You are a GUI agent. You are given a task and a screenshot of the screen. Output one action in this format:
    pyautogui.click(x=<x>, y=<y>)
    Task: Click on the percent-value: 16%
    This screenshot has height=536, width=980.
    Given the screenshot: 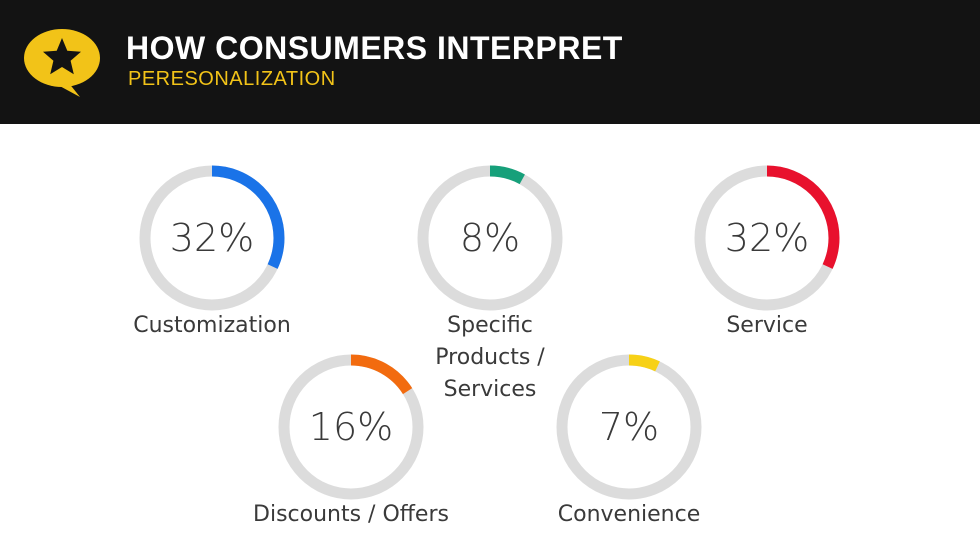 What is the action you would take?
    pyautogui.click(x=351, y=427)
    